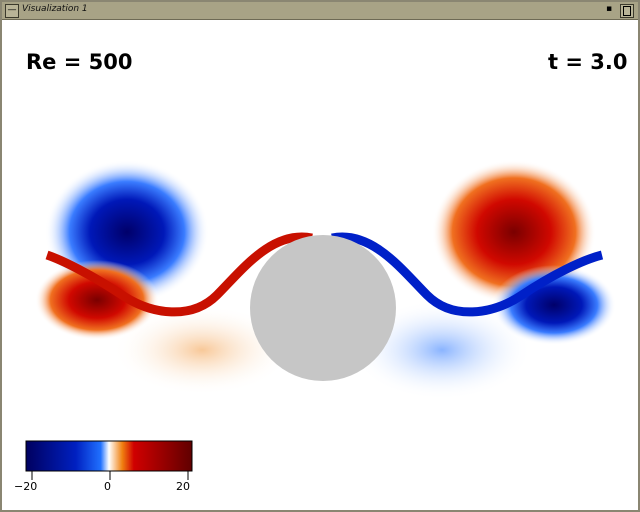 This screenshot has width=640, height=512. What do you see at coordinates (554, 305) in the screenshot?
I see `vortex-lower-right` at bounding box center [554, 305].